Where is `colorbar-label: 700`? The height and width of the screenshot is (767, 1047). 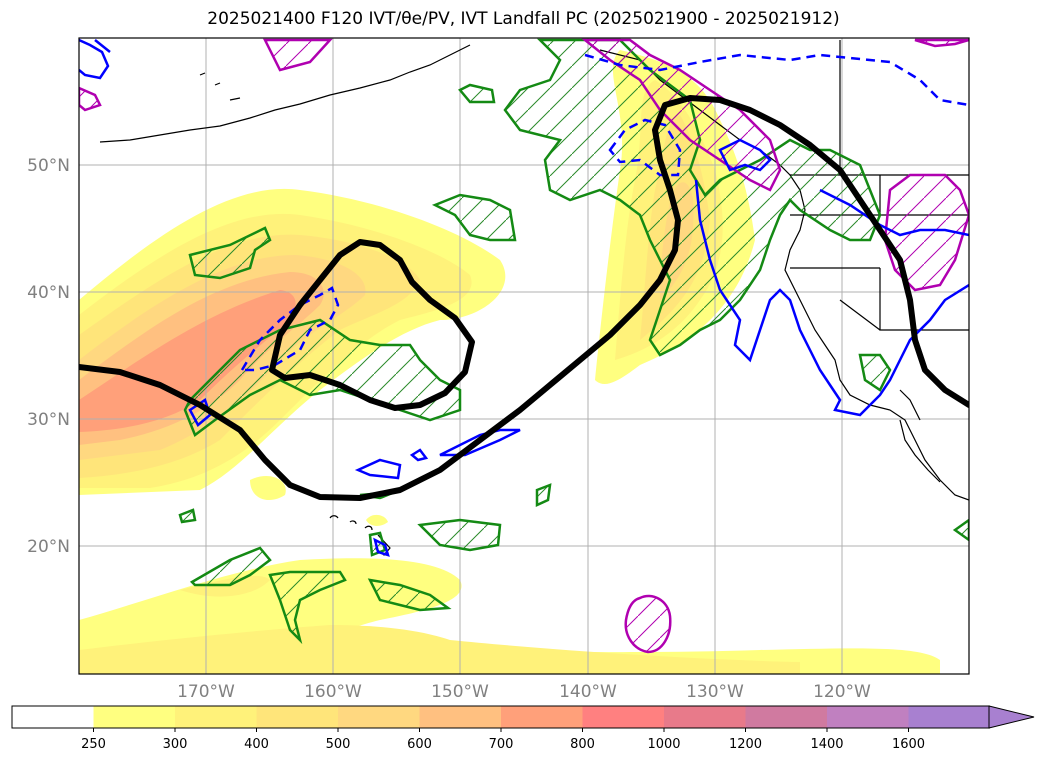
colorbar-label: 700 is located at coordinates (501, 744).